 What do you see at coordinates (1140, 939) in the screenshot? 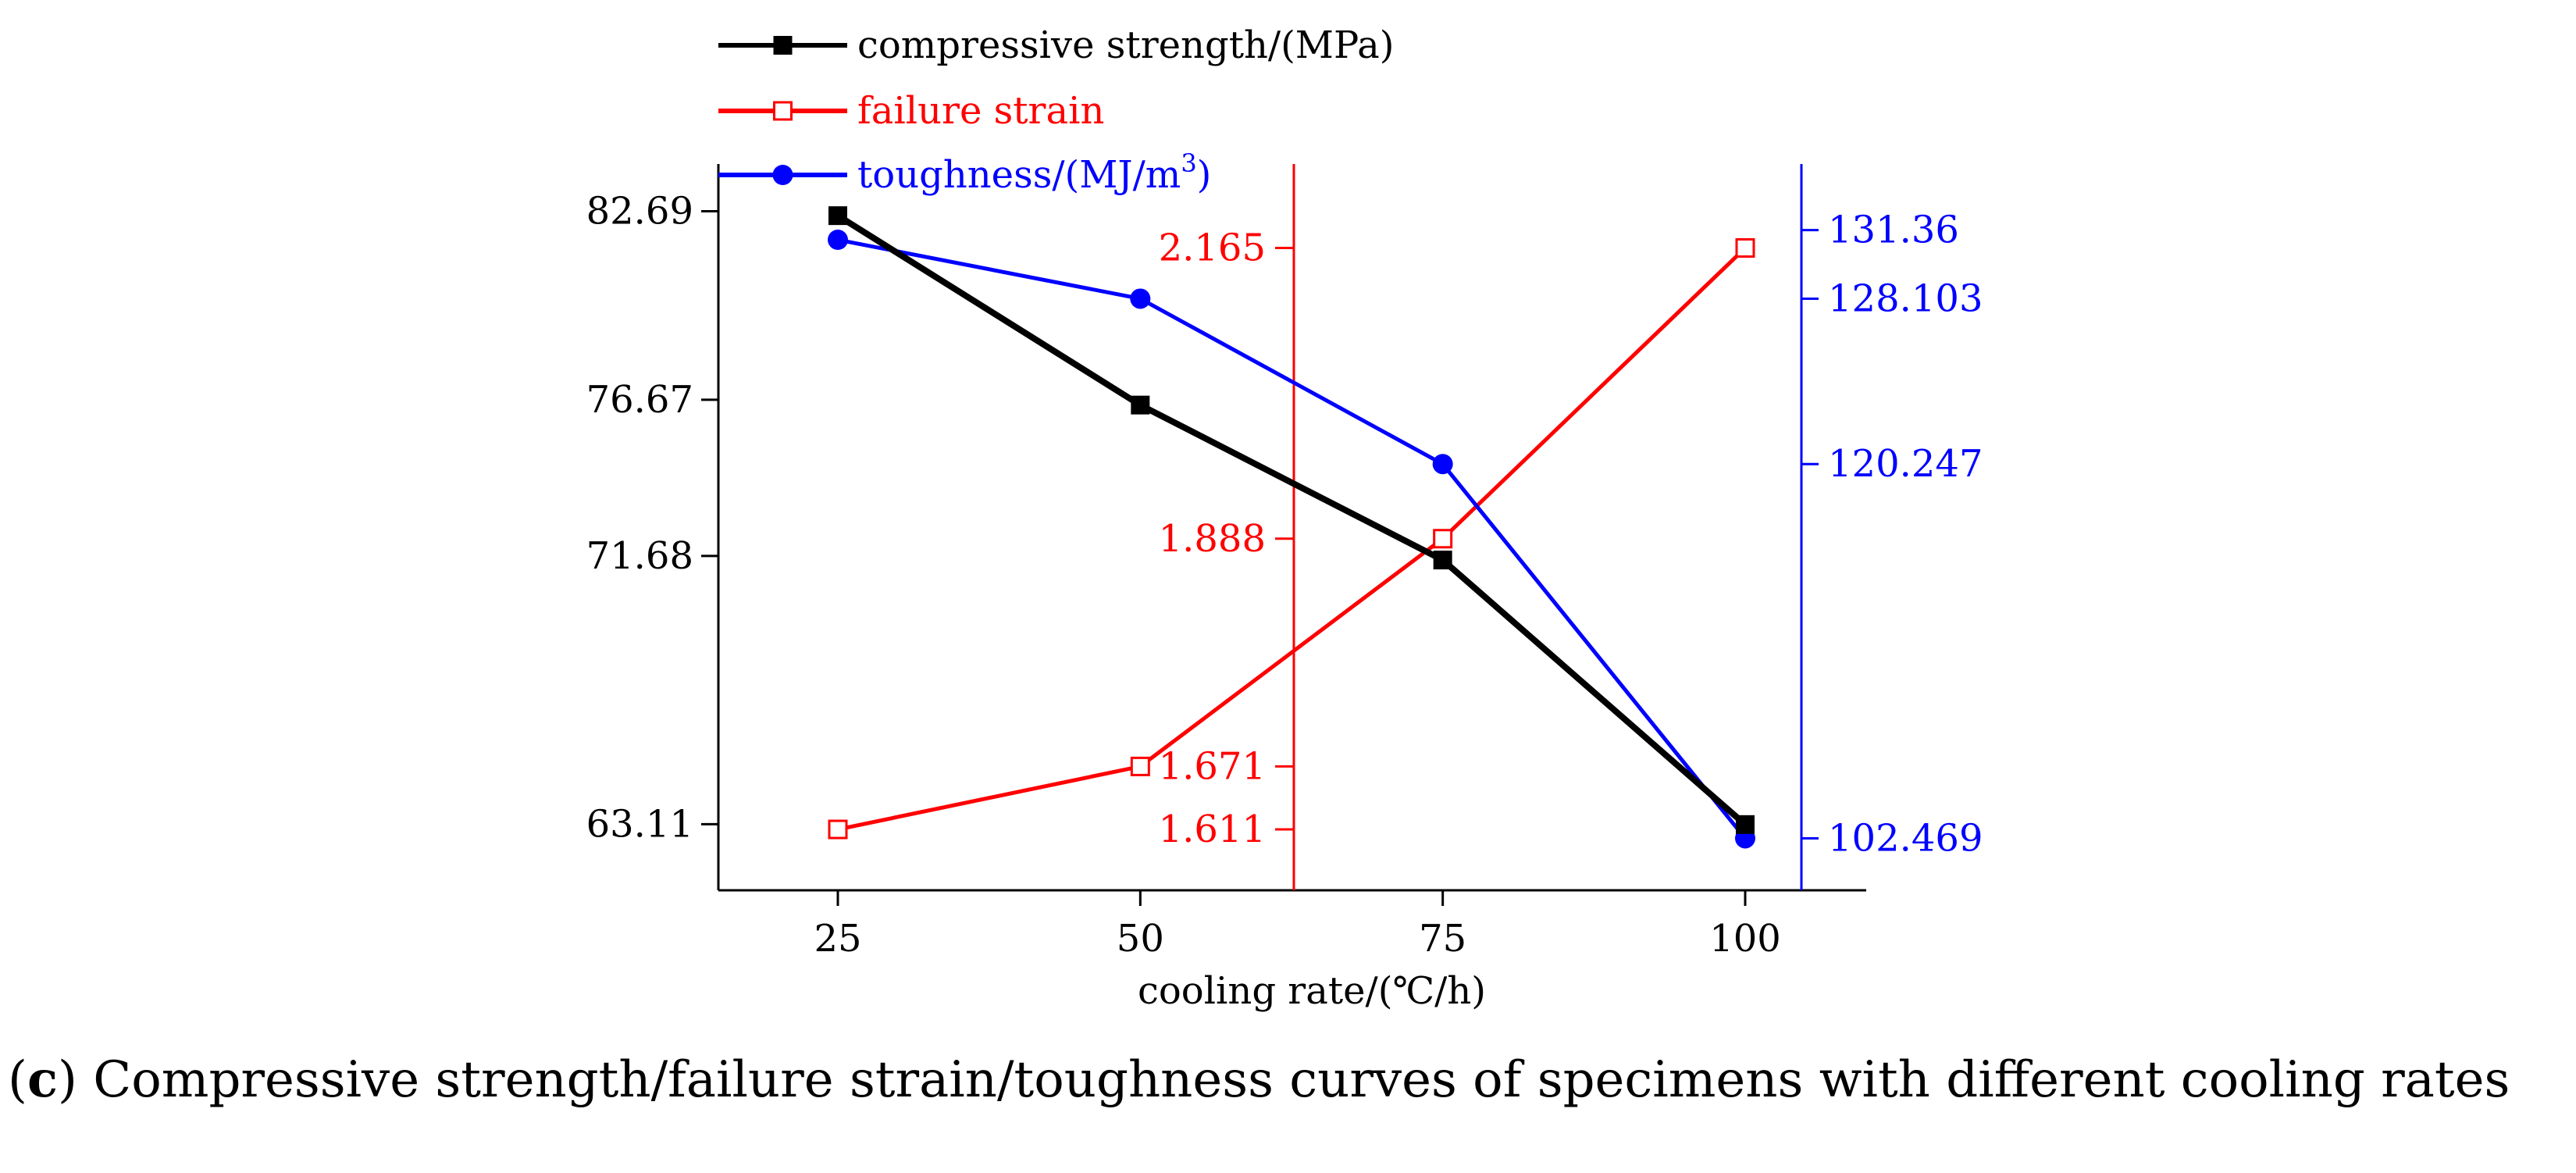
I see `x-tick-label-1: 50` at bounding box center [1140, 939].